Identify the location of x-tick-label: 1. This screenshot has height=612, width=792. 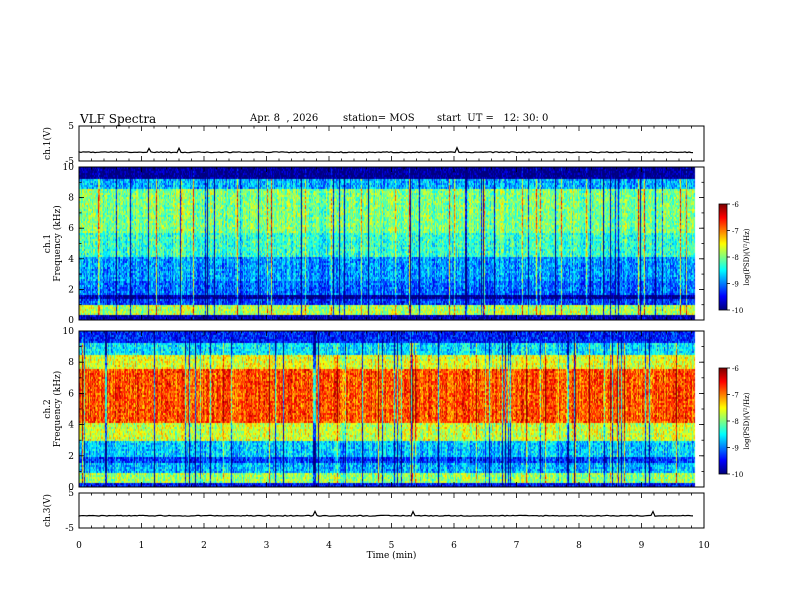
(142, 546).